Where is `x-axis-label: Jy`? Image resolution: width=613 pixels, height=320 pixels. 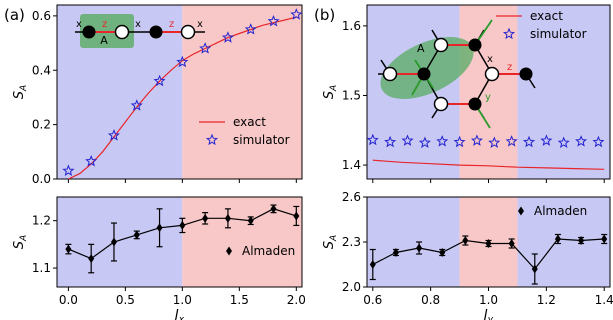 x-axis-label: Jy is located at coordinates (487, 314).